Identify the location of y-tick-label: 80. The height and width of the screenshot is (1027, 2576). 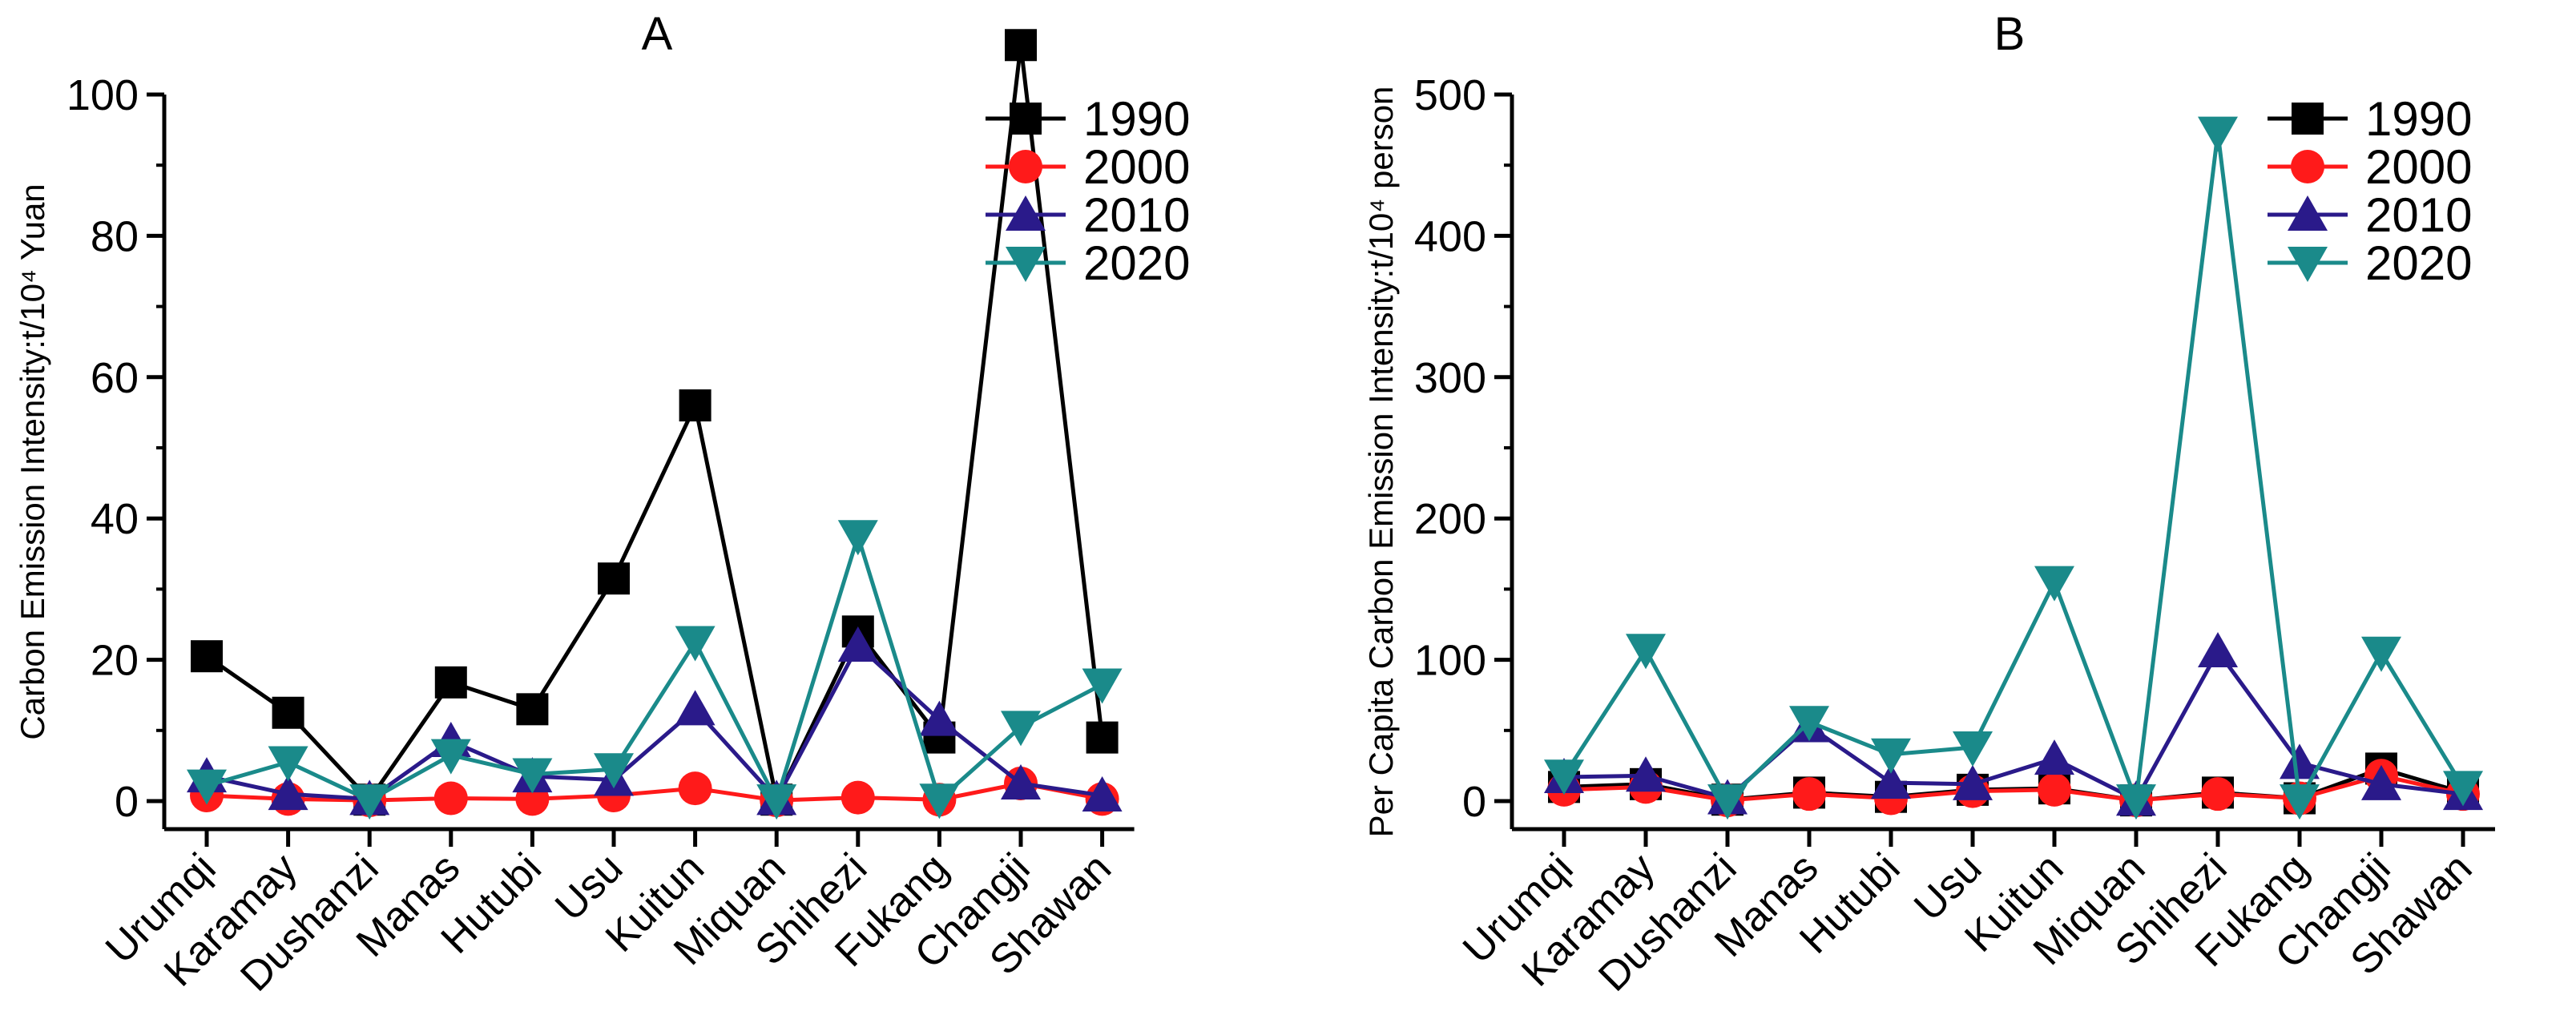
(115, 236).